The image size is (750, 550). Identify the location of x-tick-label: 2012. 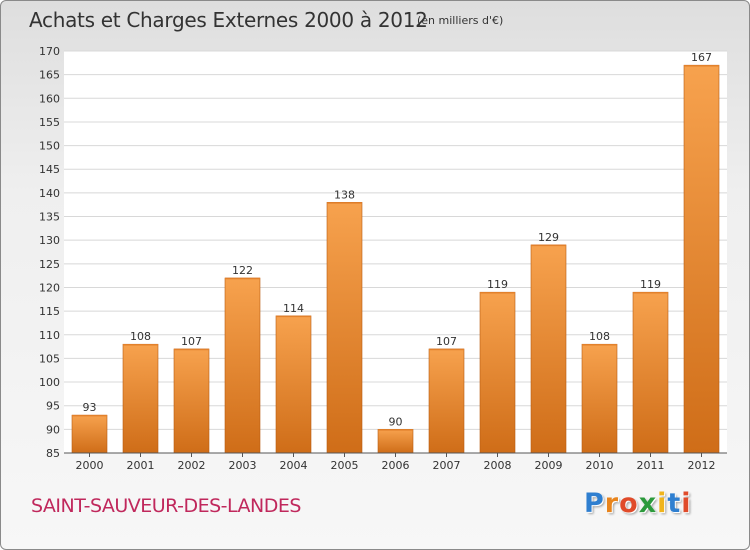
(702, 465).